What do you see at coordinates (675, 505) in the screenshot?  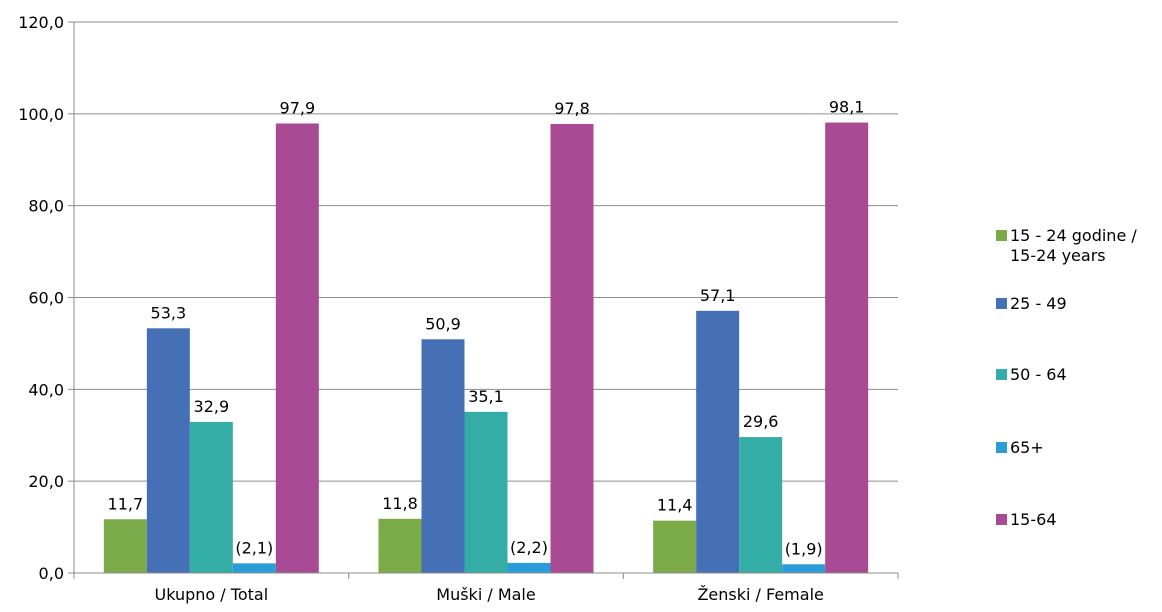 I see `data-label: 11,4` at bounding box center [675, 505].